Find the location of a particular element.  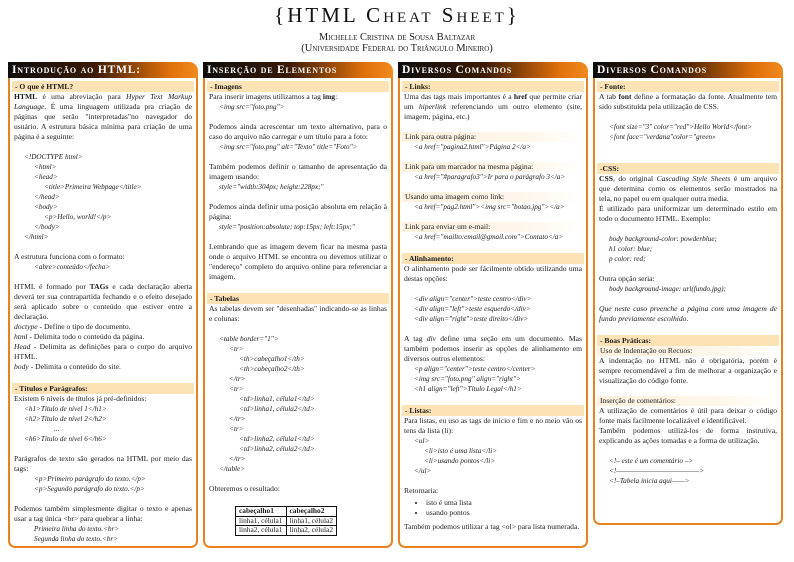

code-line: <p>Segundo parágrafo do texto.</p> is located at coordinates (89, 489).